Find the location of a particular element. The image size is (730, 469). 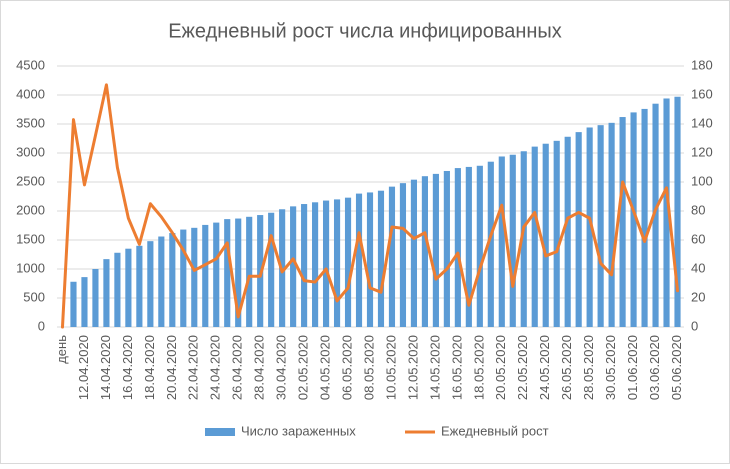

y2-tick-label: 80 is located at coordinates (698, 209).